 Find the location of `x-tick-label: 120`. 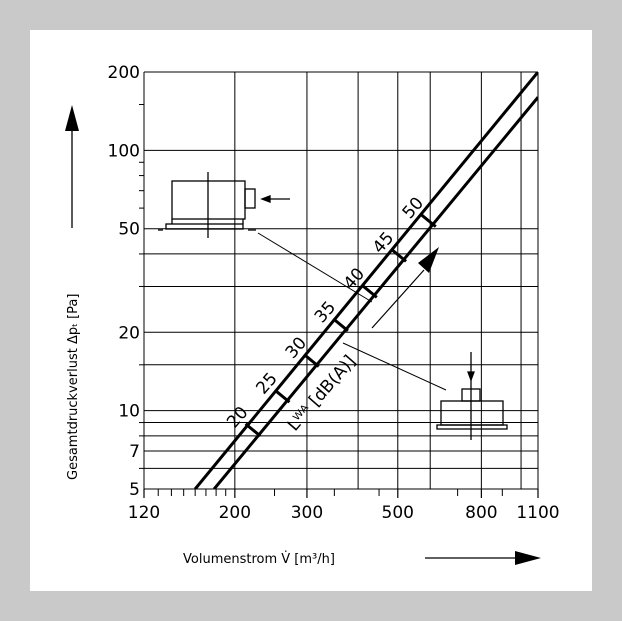

x-tick-label: 120 is located at coordinates (144, 513).